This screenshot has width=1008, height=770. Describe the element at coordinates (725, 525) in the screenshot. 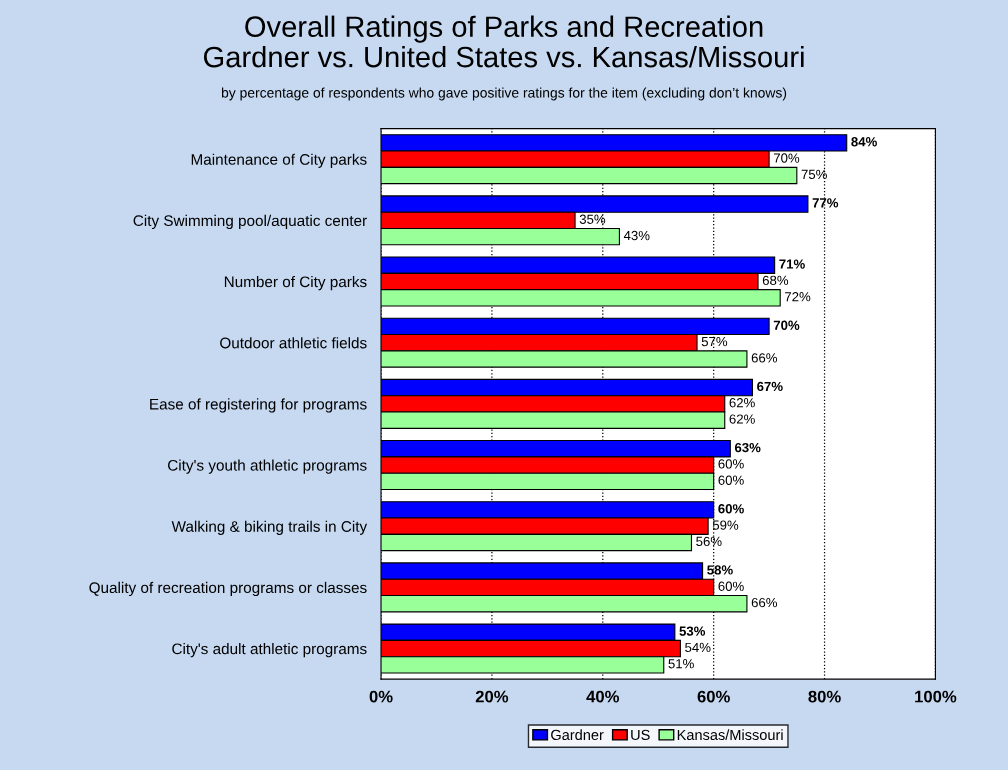

I see `data-label: 59%` at that location.